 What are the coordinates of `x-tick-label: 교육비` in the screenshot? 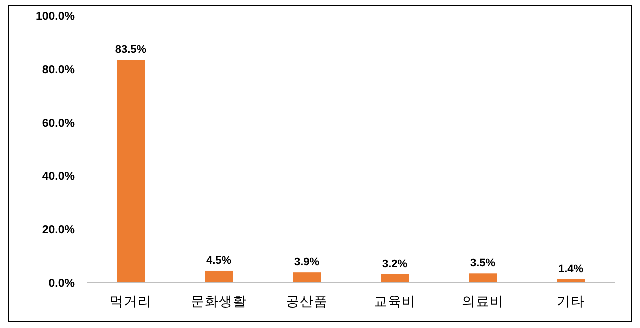 It's located at (395, 301).